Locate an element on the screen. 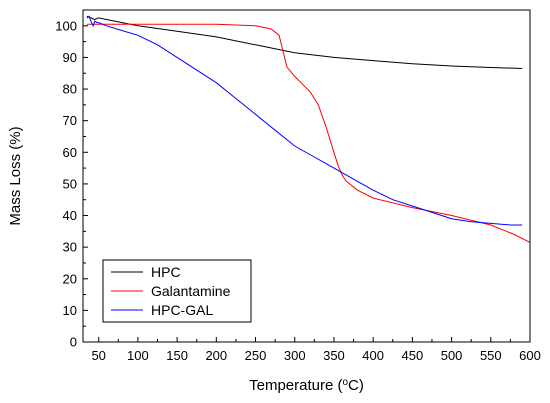 The image size is (550, 403). y-tick-label: 0 is located at coordinates (73, 342).